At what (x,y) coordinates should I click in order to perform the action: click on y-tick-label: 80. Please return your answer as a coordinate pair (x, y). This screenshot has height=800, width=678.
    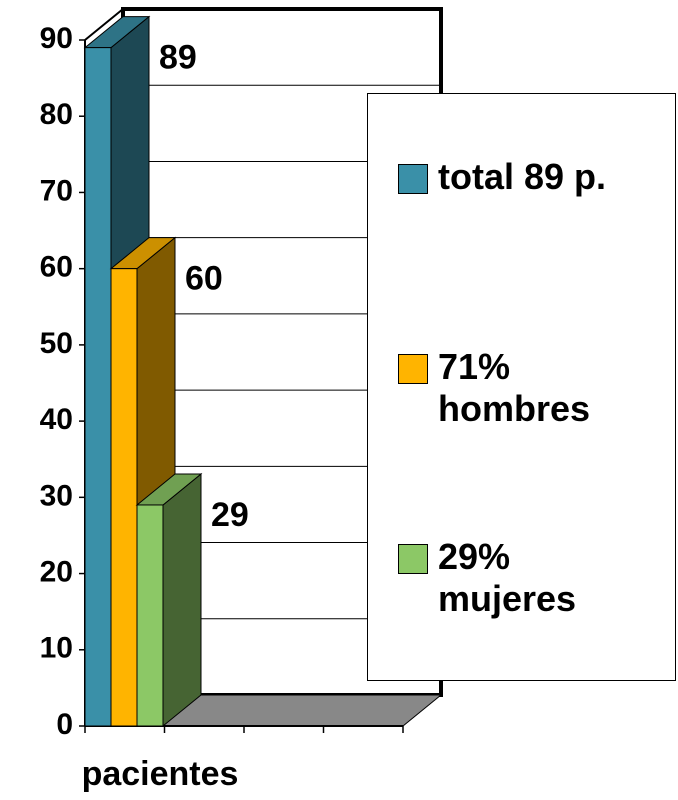
    Looking at the image, I should click on (56, 114).